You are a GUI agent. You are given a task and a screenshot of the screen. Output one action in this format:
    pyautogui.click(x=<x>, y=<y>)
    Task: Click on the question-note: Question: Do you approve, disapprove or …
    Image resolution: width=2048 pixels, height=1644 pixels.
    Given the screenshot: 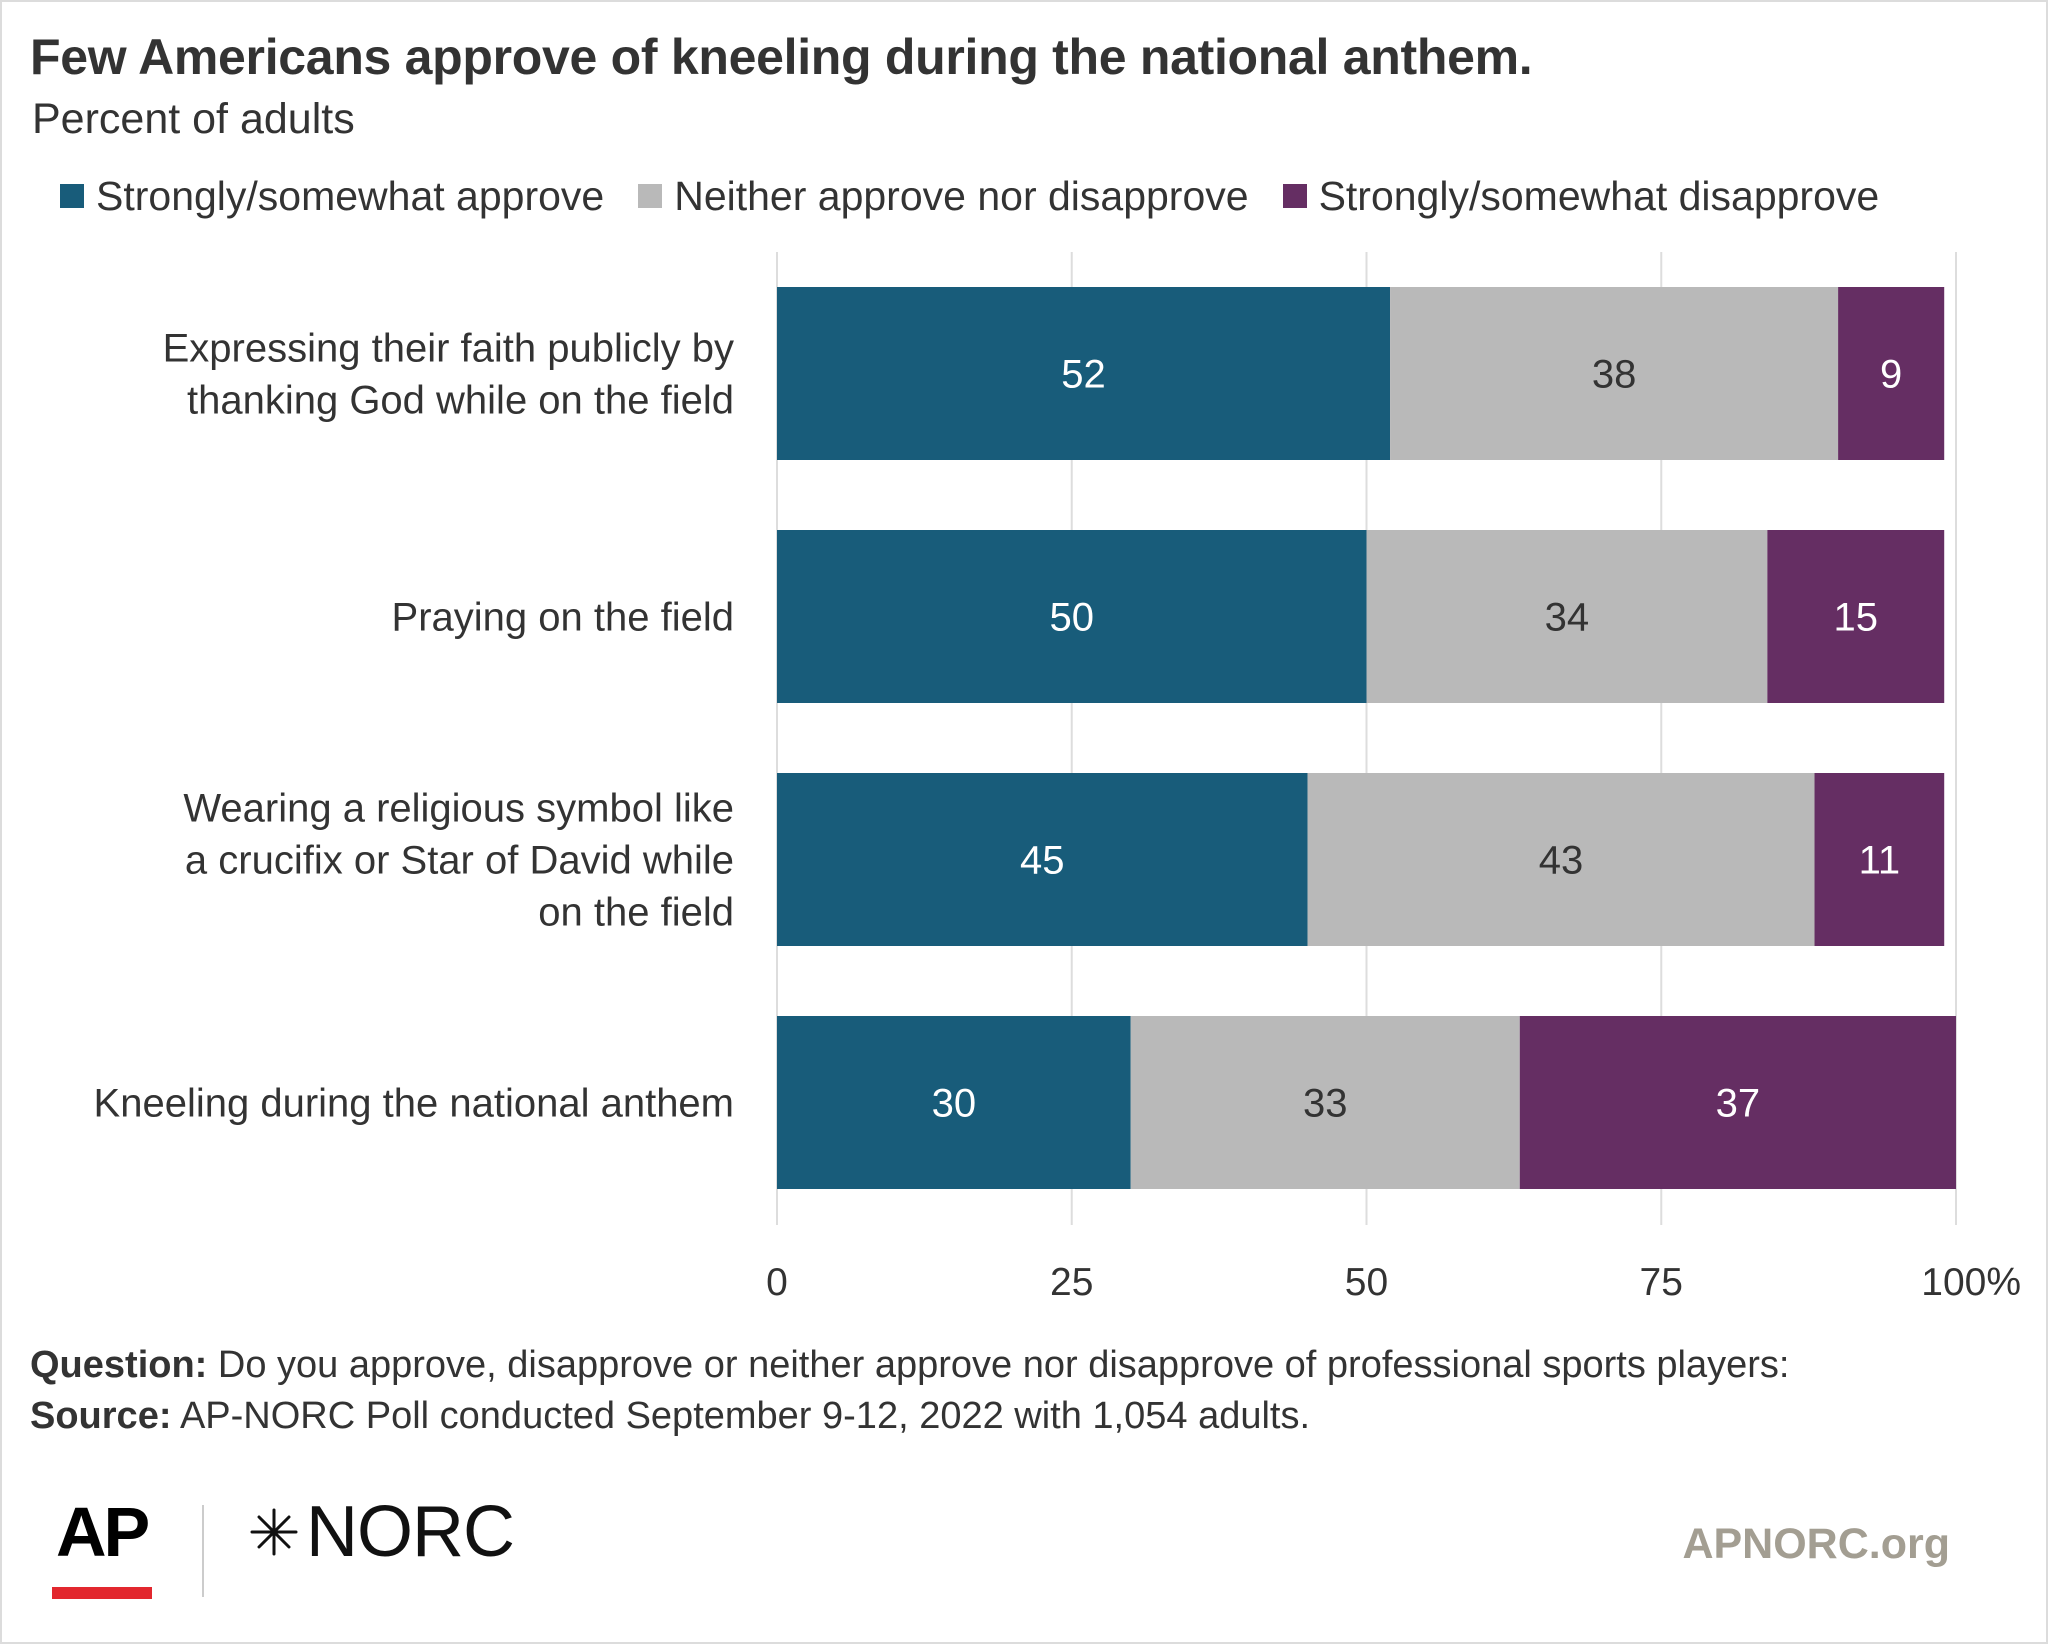 What is the action you would take?
    pyautogui.click(x=909, y=1365)
    